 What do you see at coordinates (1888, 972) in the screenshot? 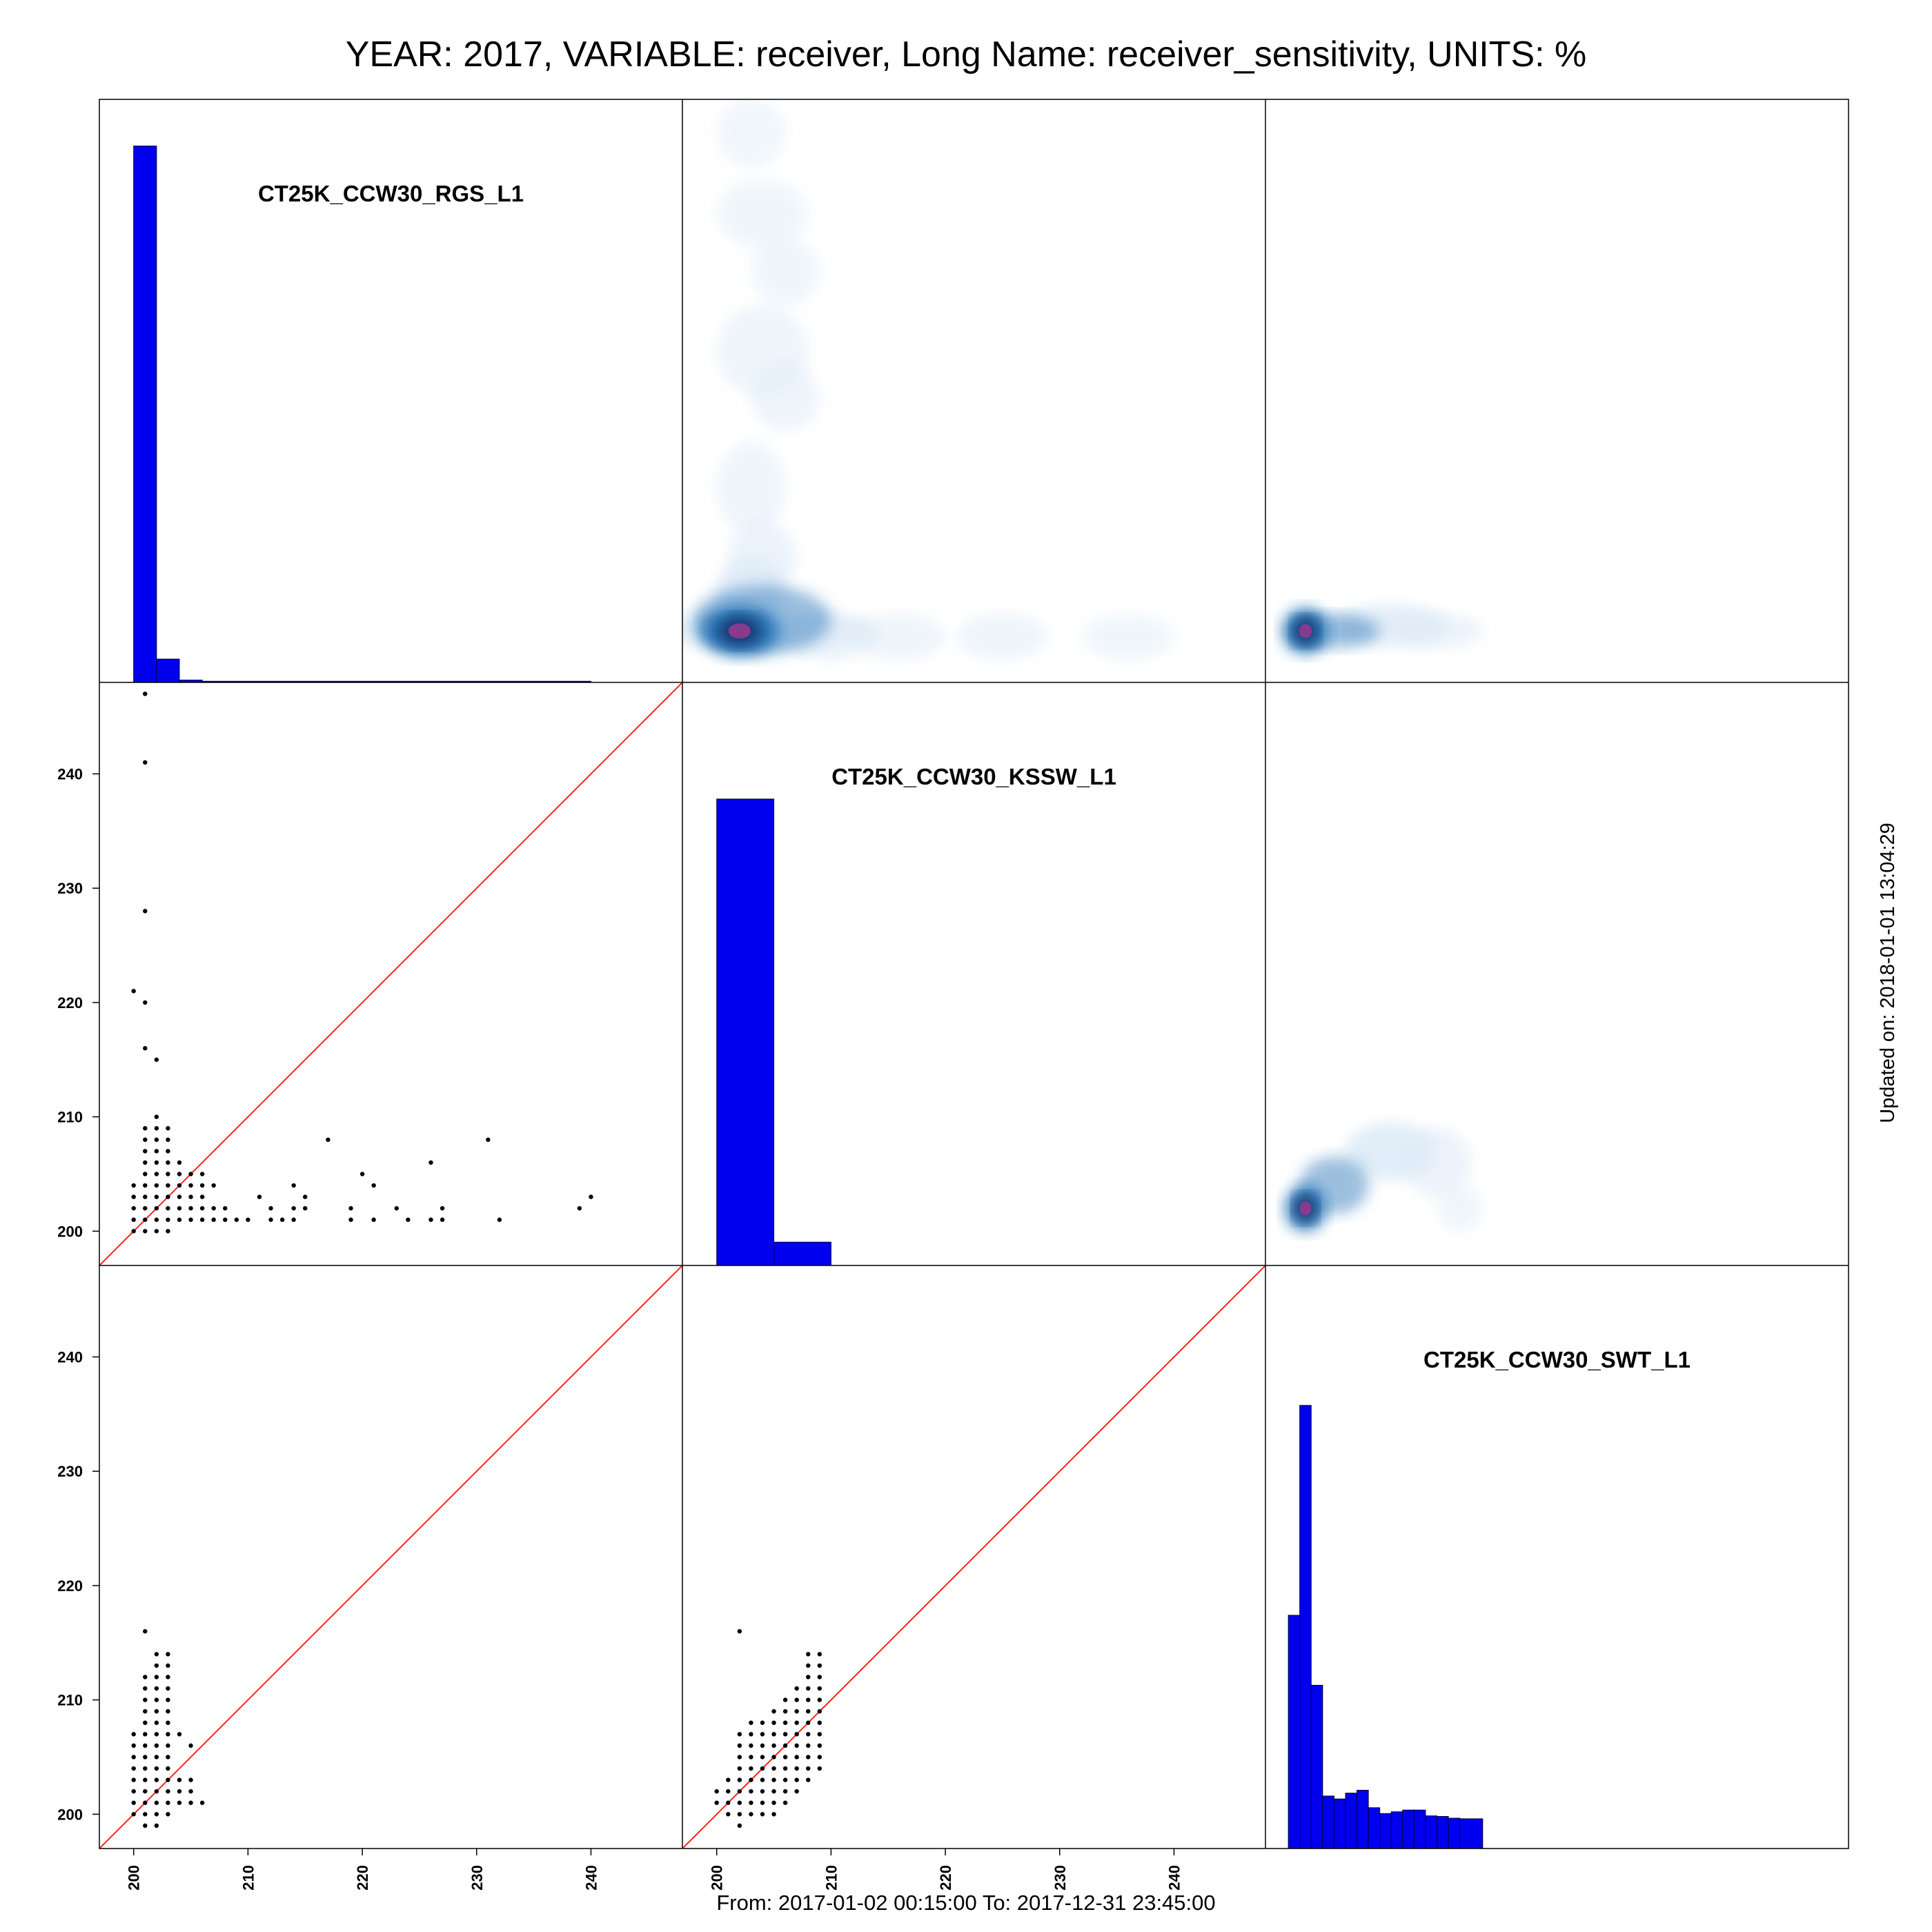
I see `updated-on-label: Updated on: 2018-01-01 13:04:29` at bounding box center [1888, 972].